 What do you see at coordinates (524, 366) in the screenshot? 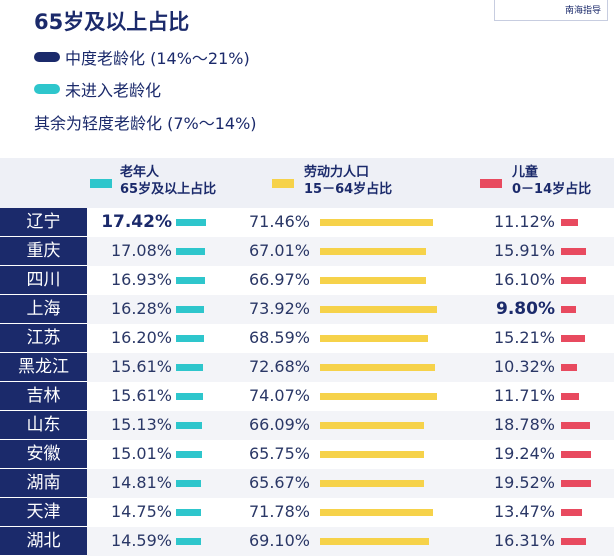
I see `children-value-label: 10.32%` at bounding box center [524, 366].